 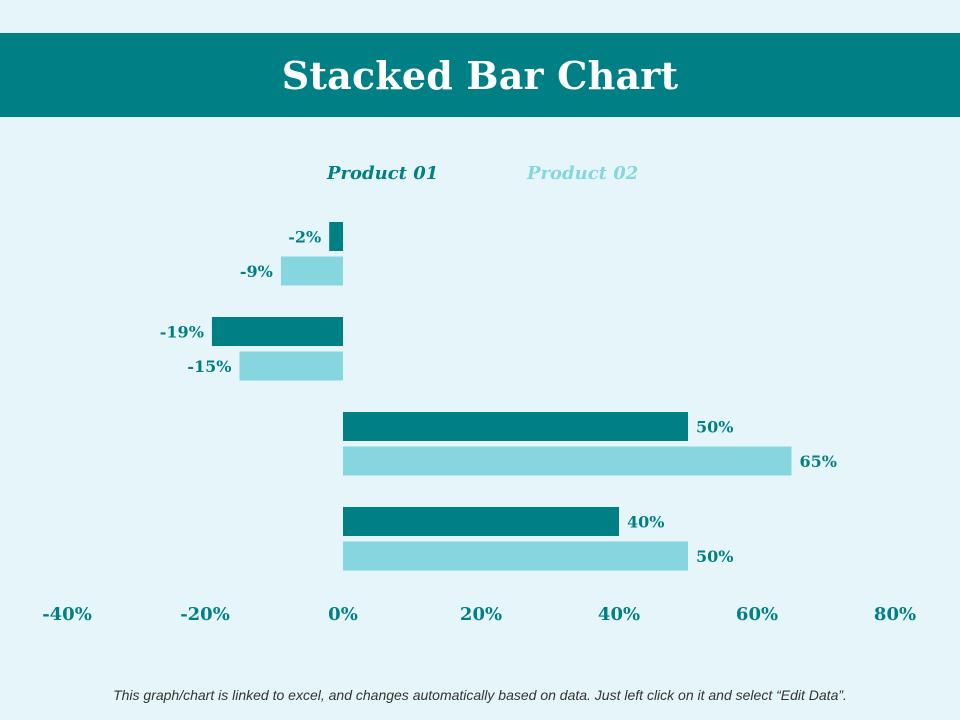 What do you see at coordinates (757, 614) in the screenshot?
I see `x-tick-label: 60%` at bounding box center [757, 614].